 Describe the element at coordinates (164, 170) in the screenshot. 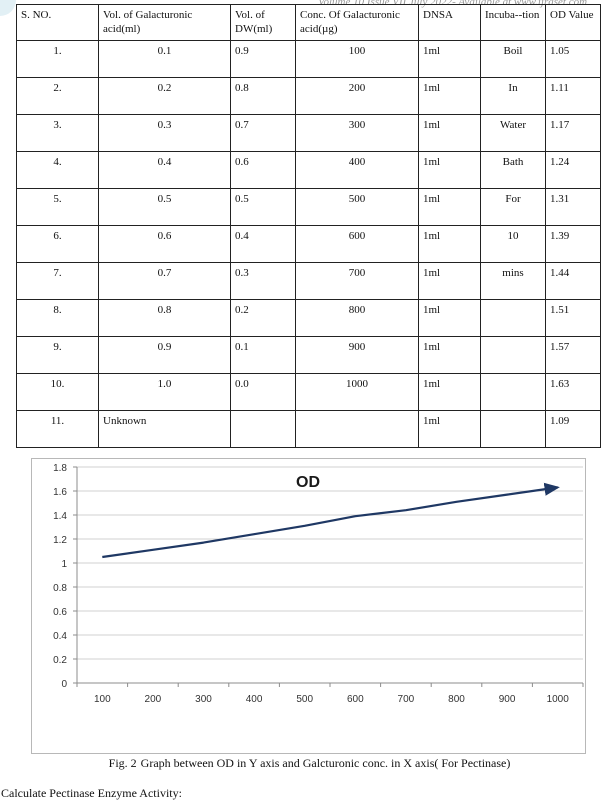

I see `cell-vol-galacturonic: 0.4` at that location.